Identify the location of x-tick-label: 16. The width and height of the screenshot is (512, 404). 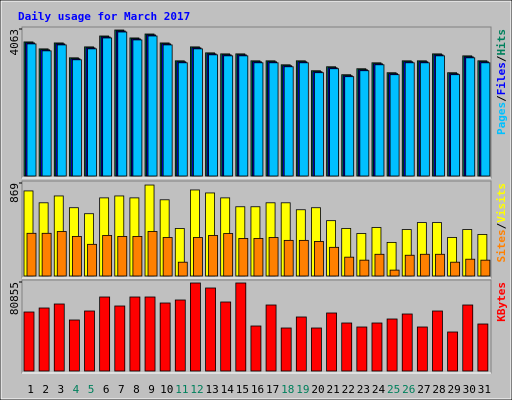
(257, 389).